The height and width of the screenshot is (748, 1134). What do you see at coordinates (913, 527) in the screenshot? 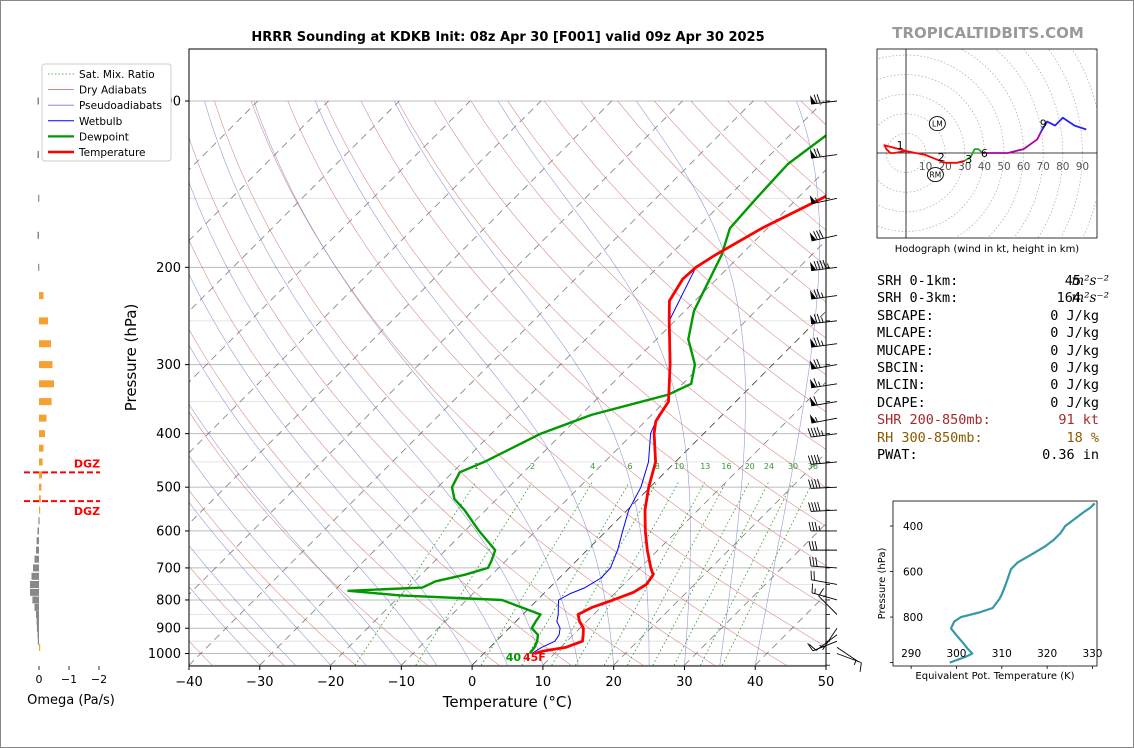
I see `theta-e-y-tick-label: 400` at bounding box center [913, 527].